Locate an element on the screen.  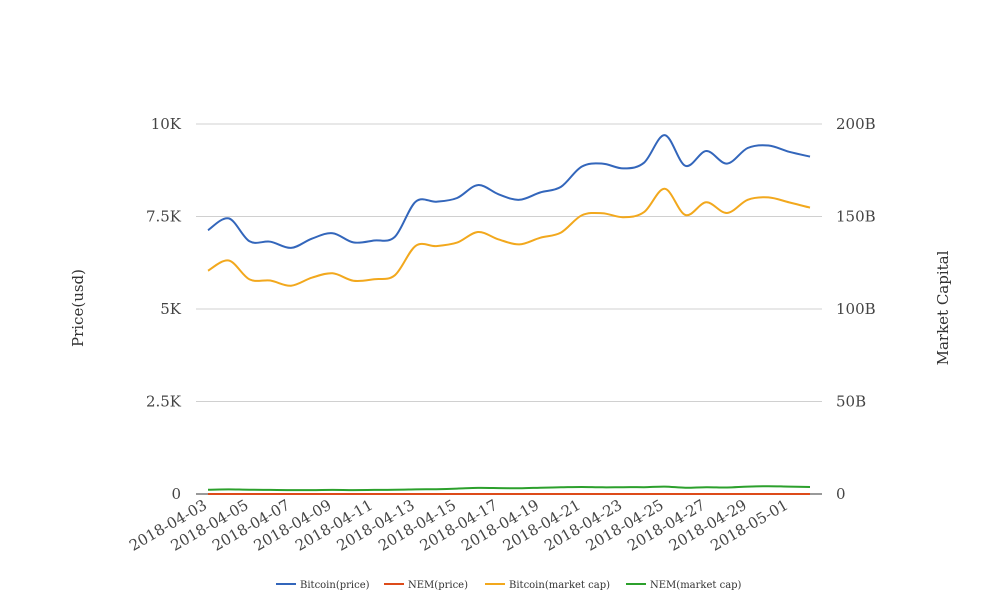
y2-tick-label: 50B is located at coordinates (851, 402).